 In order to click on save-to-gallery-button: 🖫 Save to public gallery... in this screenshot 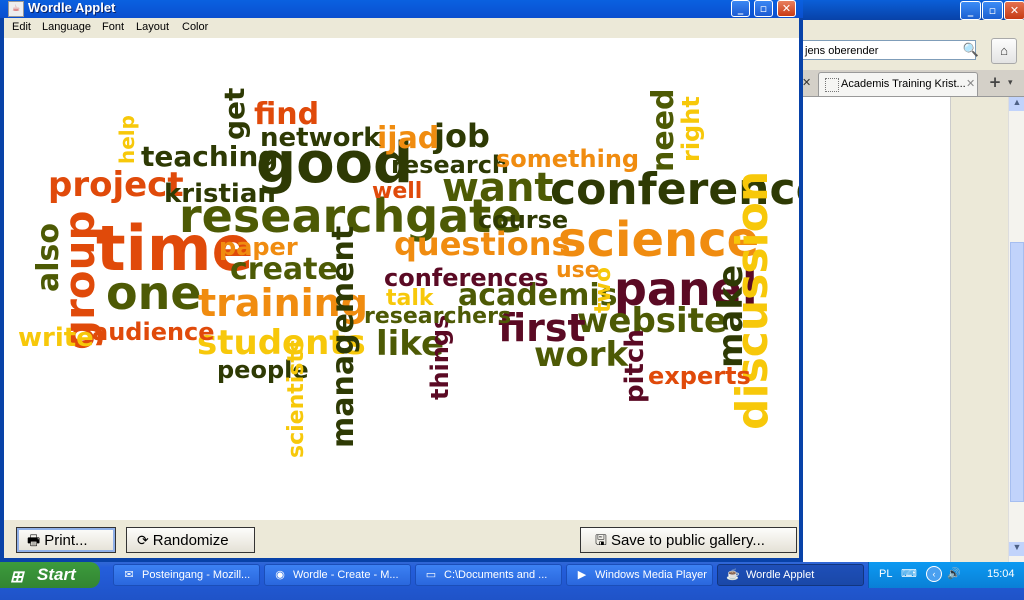, I will do `click(688, 540)`.